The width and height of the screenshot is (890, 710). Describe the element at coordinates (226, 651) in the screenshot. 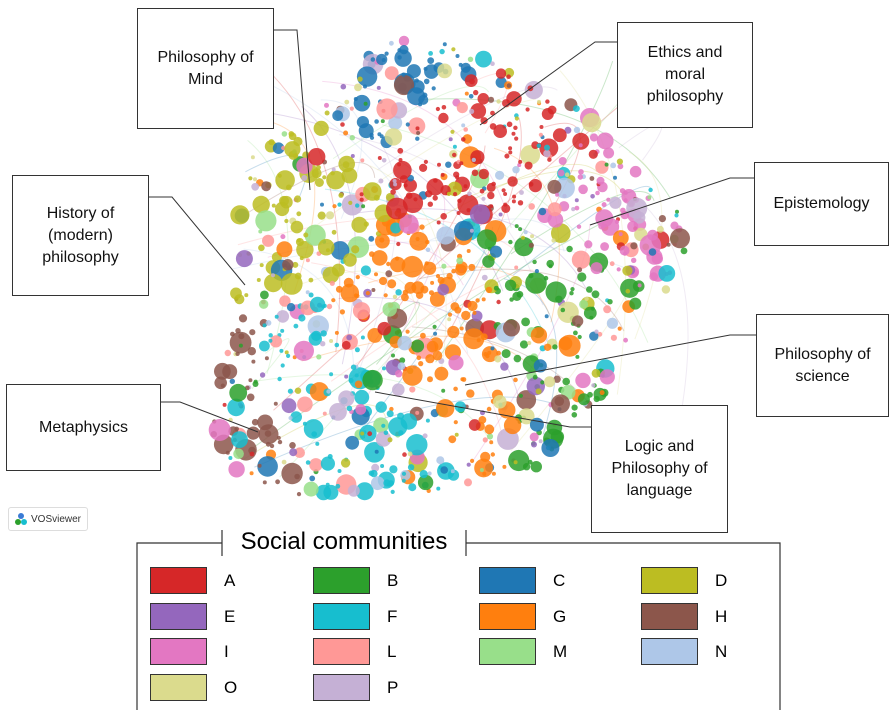

I see `legend-label: I` at that location.